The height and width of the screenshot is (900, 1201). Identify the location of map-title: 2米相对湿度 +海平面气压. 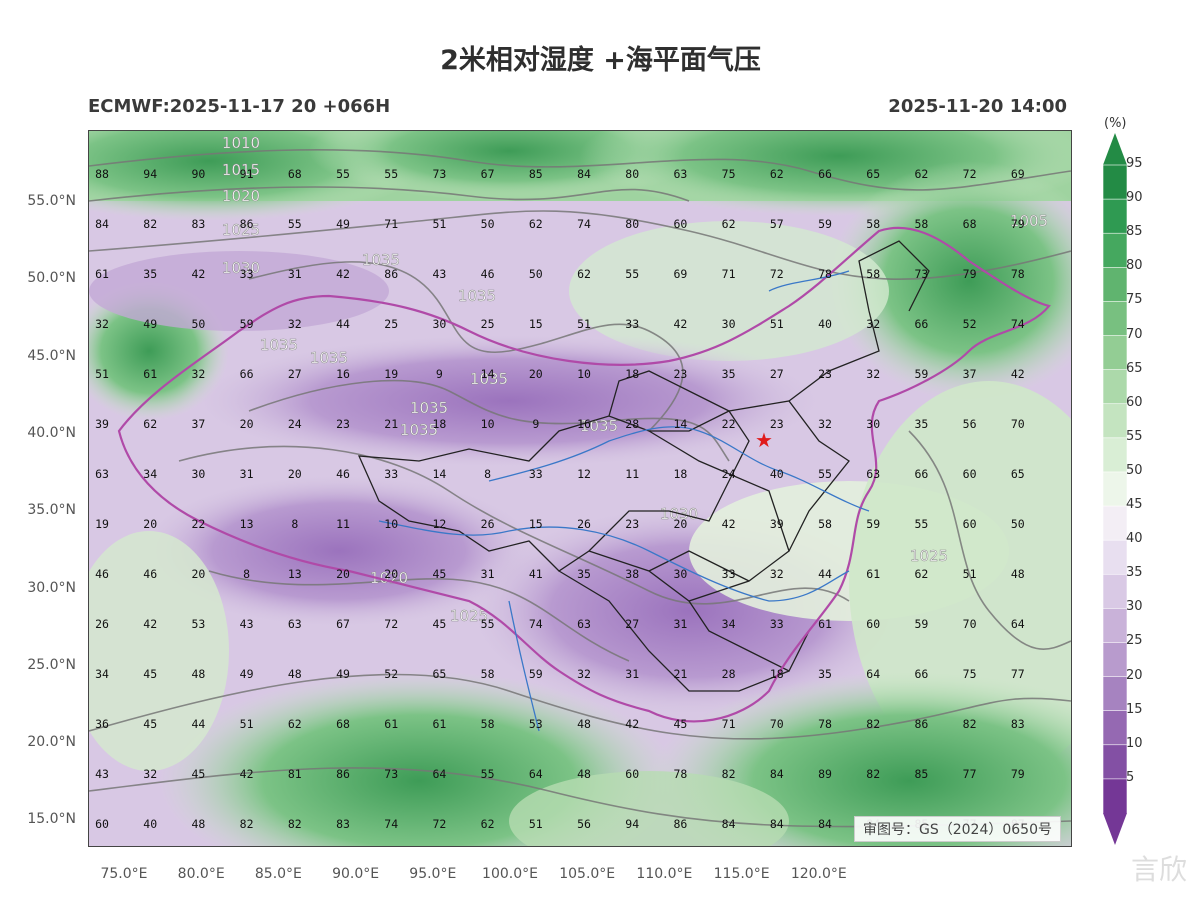
(600, 60).